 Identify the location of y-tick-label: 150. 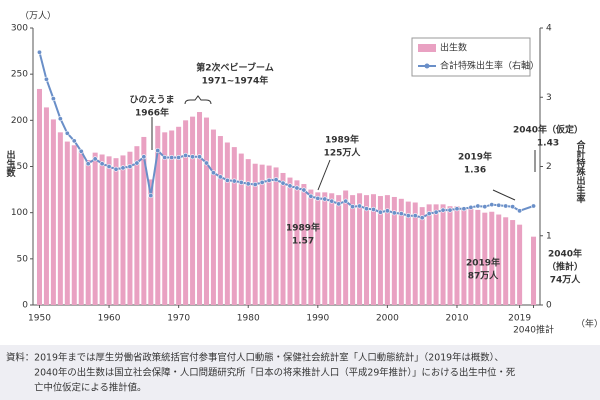
(19, 167).